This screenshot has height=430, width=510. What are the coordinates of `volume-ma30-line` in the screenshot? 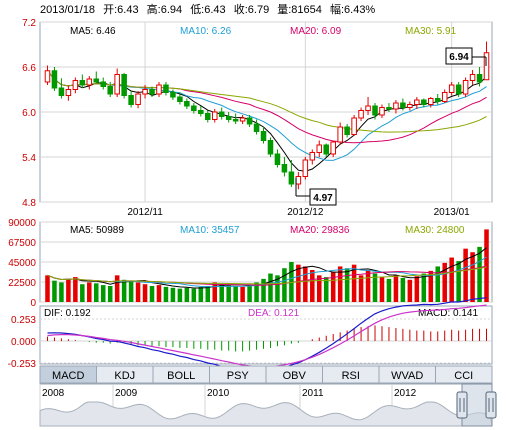 It's located at (267, 275).